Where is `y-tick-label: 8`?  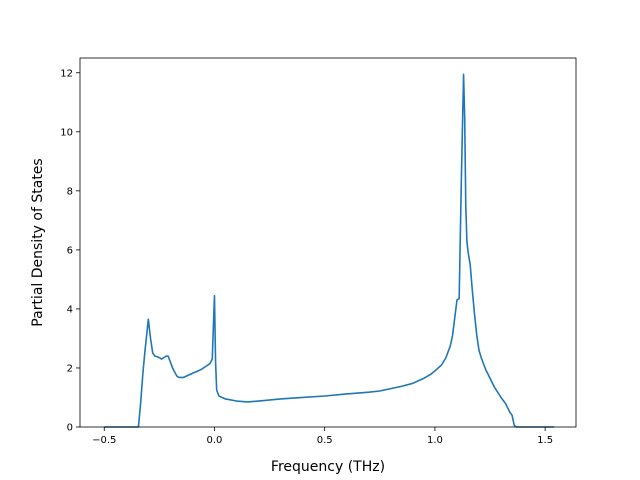 y-tick-label: 8 is located at coordinates (70, 191).